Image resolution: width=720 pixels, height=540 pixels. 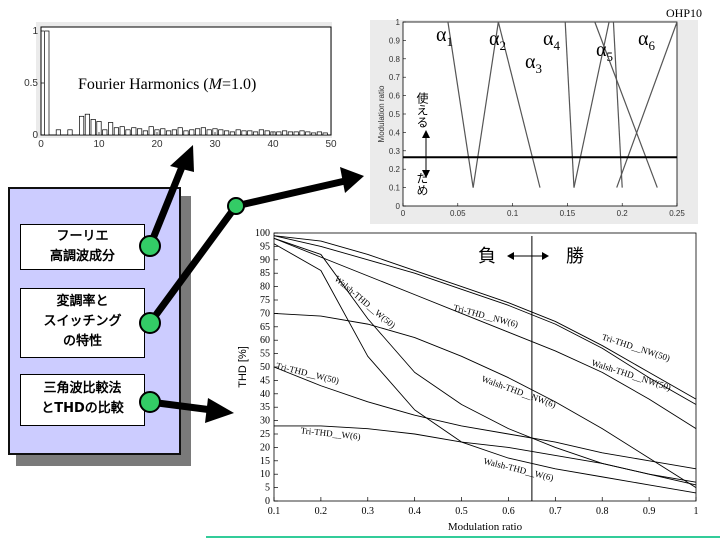 What do you see at coordinates (82, 341) in the screenshot?
I see `modulation-box-line3: の特性` at bounding box center [82, 341].